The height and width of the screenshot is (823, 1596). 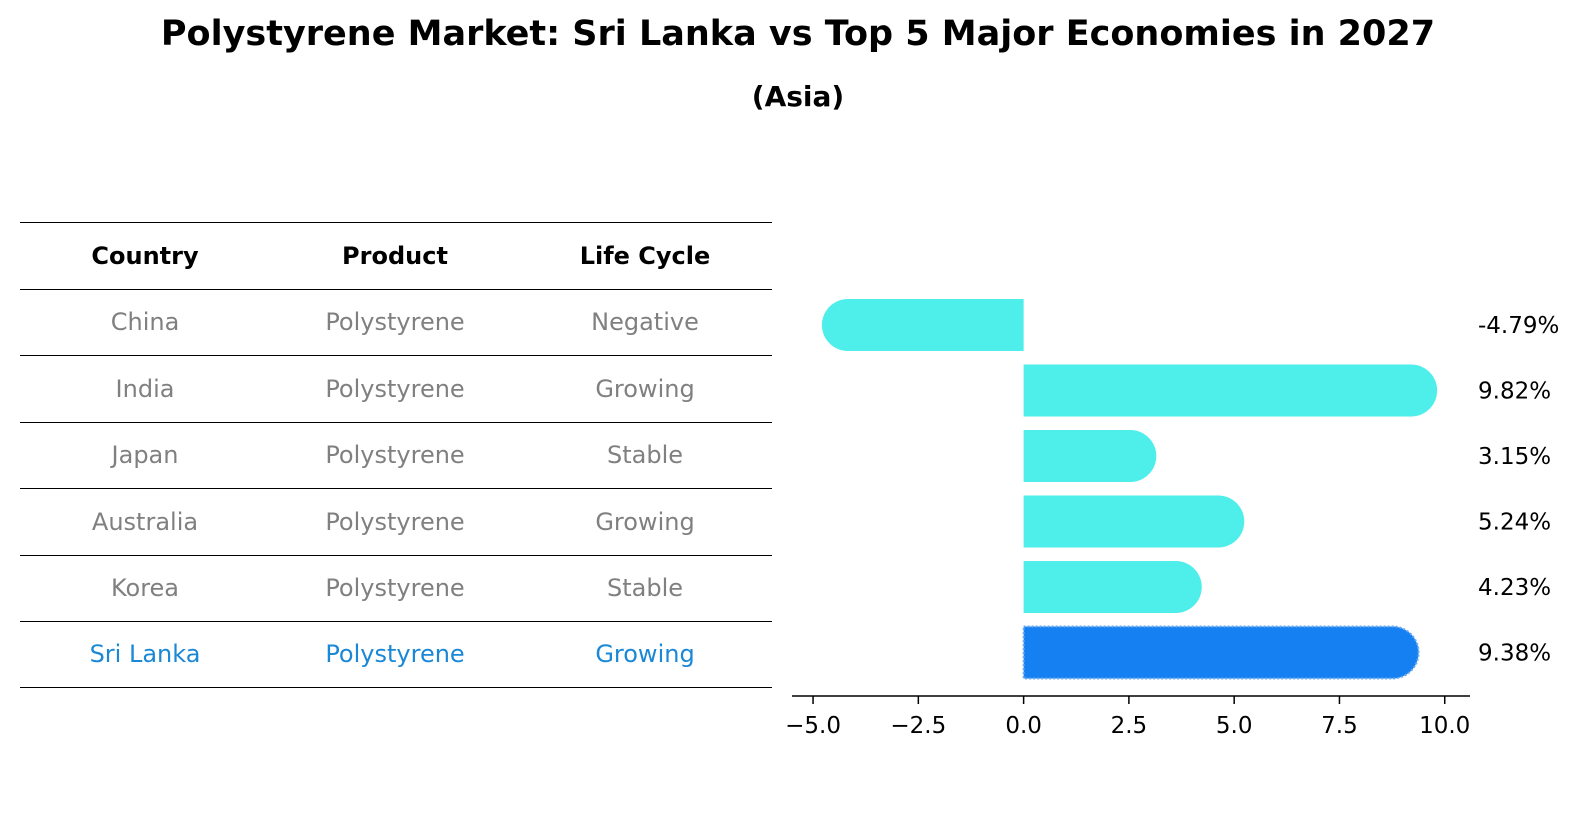 I want to click on bar-korea, so click(x=1112, y=587).